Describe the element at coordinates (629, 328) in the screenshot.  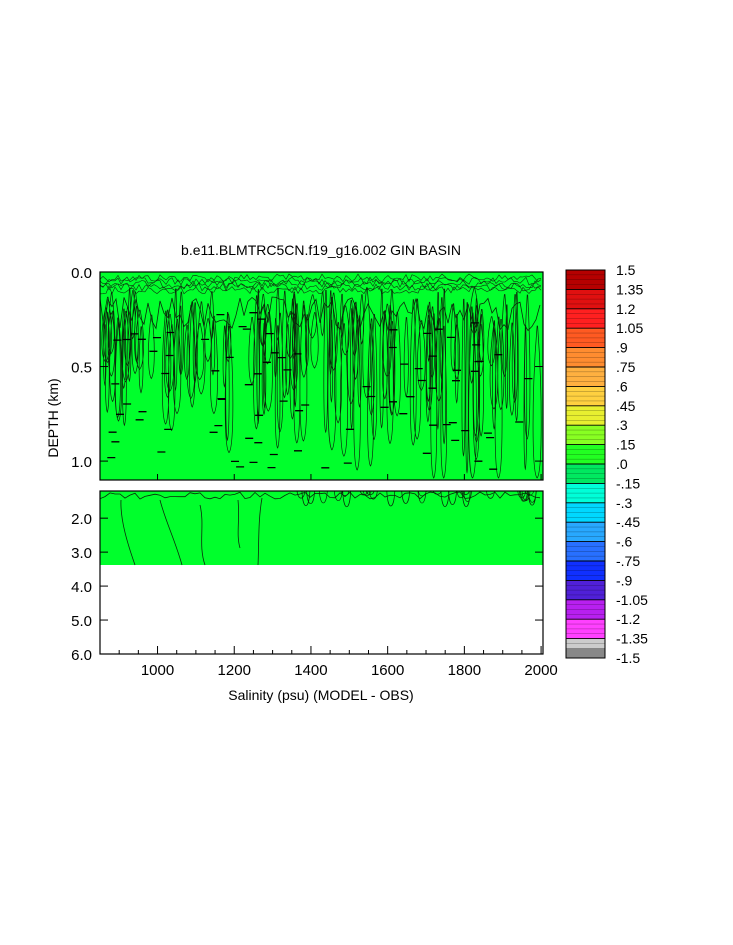
I see `colorbar-label: 1.05` at that location.